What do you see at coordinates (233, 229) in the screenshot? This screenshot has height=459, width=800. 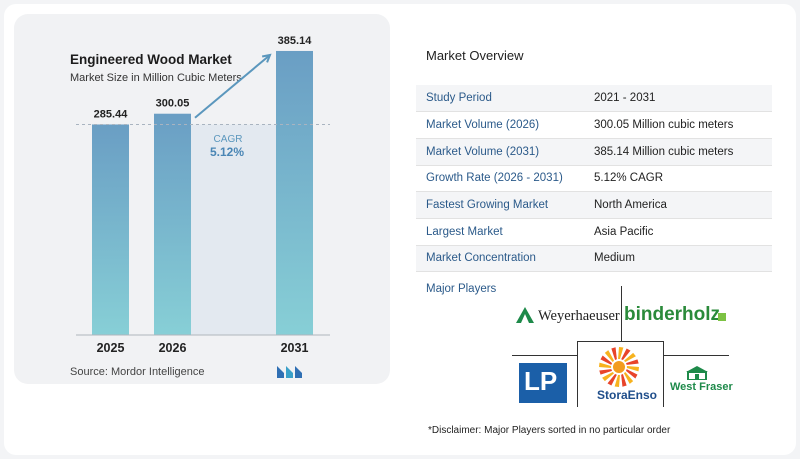 I see `forecast-shade` at bounding box center [233, 229].